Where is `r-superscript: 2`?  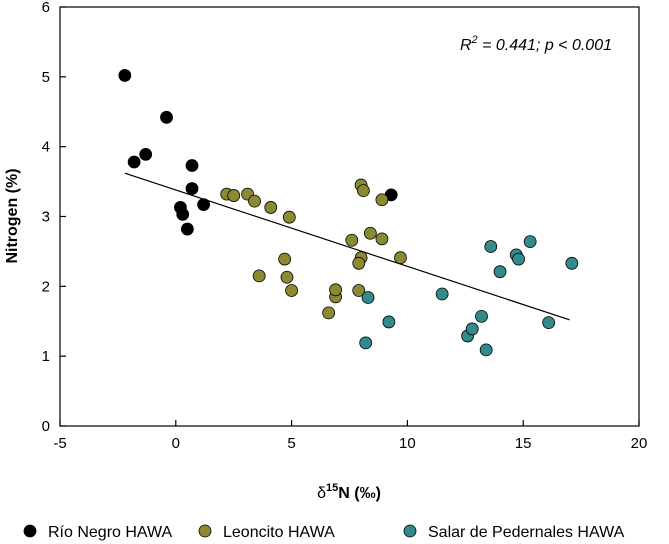
r-superscript: 2 is located at coordinates (474, 40).